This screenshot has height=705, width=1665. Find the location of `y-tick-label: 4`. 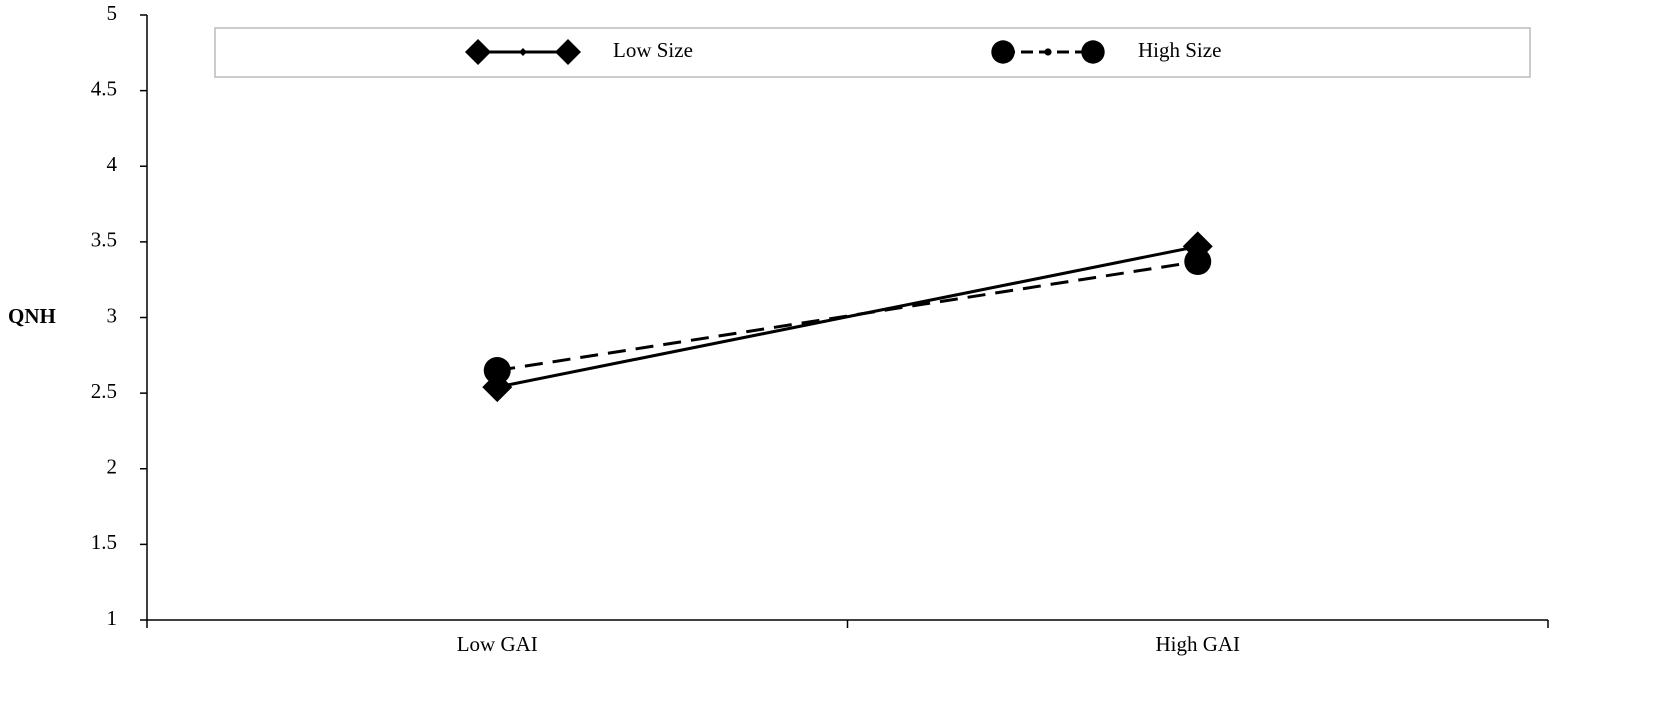

y-tick-label: 4 is located at coordinates (112, 164).